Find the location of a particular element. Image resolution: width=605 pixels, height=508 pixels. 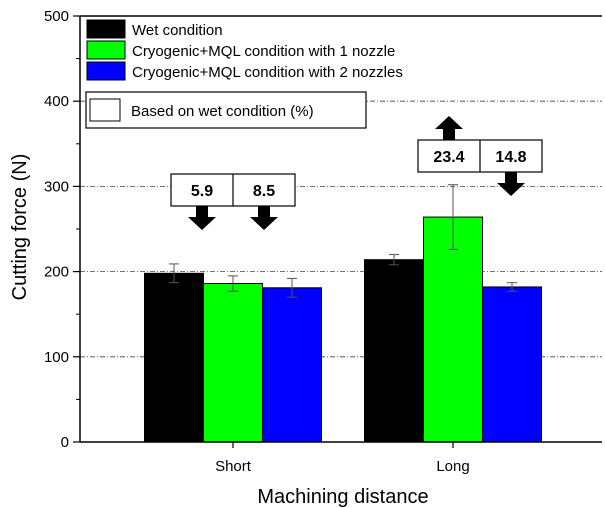

error-bars is located at coordinates (343, 241).